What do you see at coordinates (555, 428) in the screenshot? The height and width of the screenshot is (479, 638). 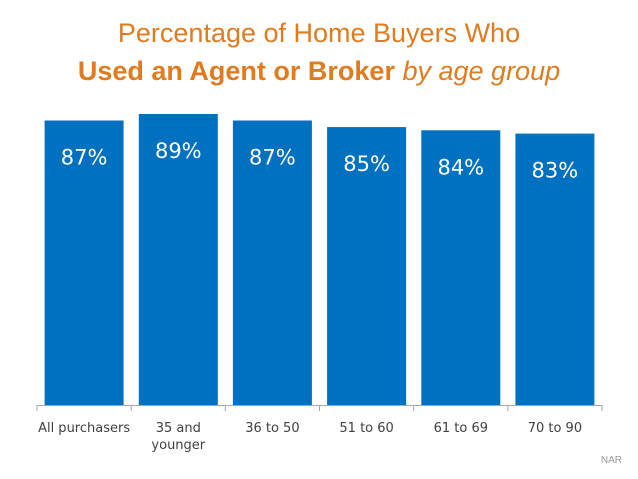 I see `category-label-5: 70 to 90` at bounding box center [555, 428].